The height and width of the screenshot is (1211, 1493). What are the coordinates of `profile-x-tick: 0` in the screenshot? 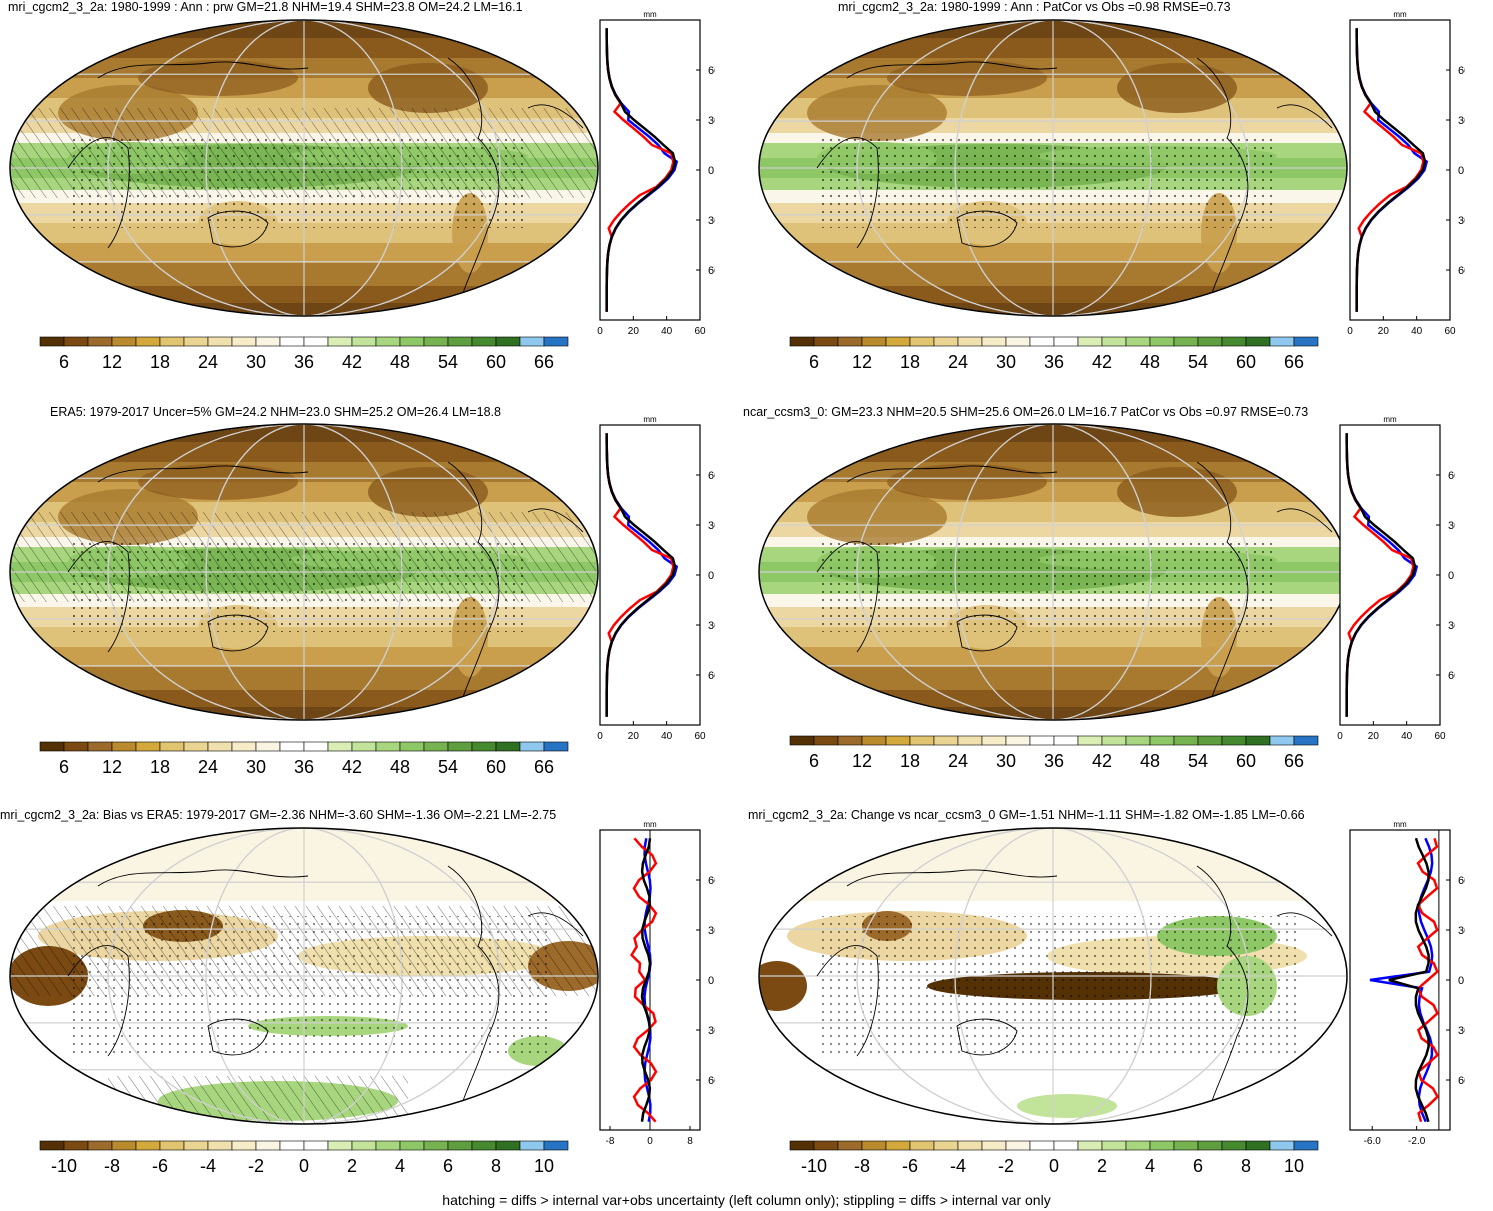 It's located at (1350, 331).